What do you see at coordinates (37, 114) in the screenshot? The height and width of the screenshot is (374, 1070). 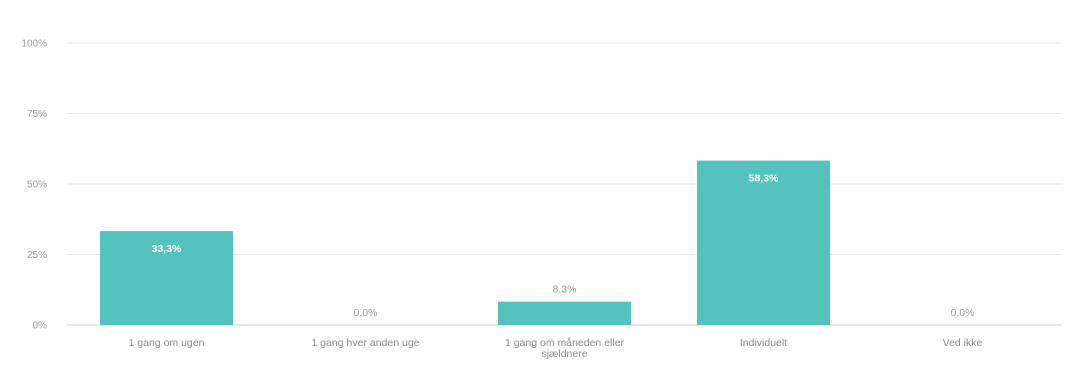 I see `y-tick-label: 75%` at bounding box center [37, 114].